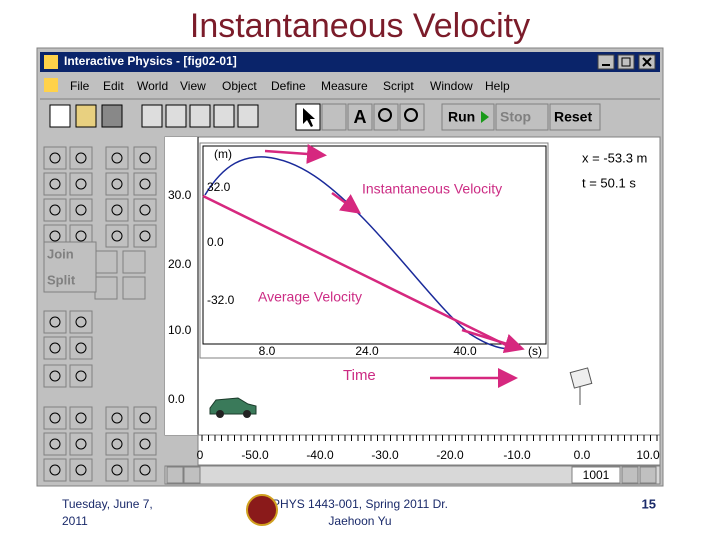 The width and height of the screenshot is (720, 540). What do you see at coordinates (86, 116) in the screenshot?
I see `open-button` at bounding box center [86, 116].